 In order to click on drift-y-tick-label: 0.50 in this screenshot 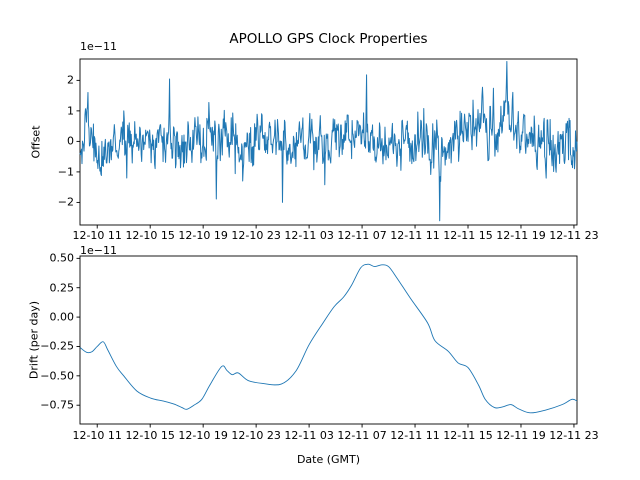, I will do `click(62, 258)`.